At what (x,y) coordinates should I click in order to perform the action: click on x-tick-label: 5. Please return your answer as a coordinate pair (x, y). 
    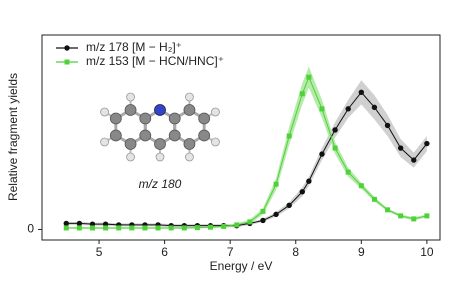
    Looking at the image, I should click on (99, 252).